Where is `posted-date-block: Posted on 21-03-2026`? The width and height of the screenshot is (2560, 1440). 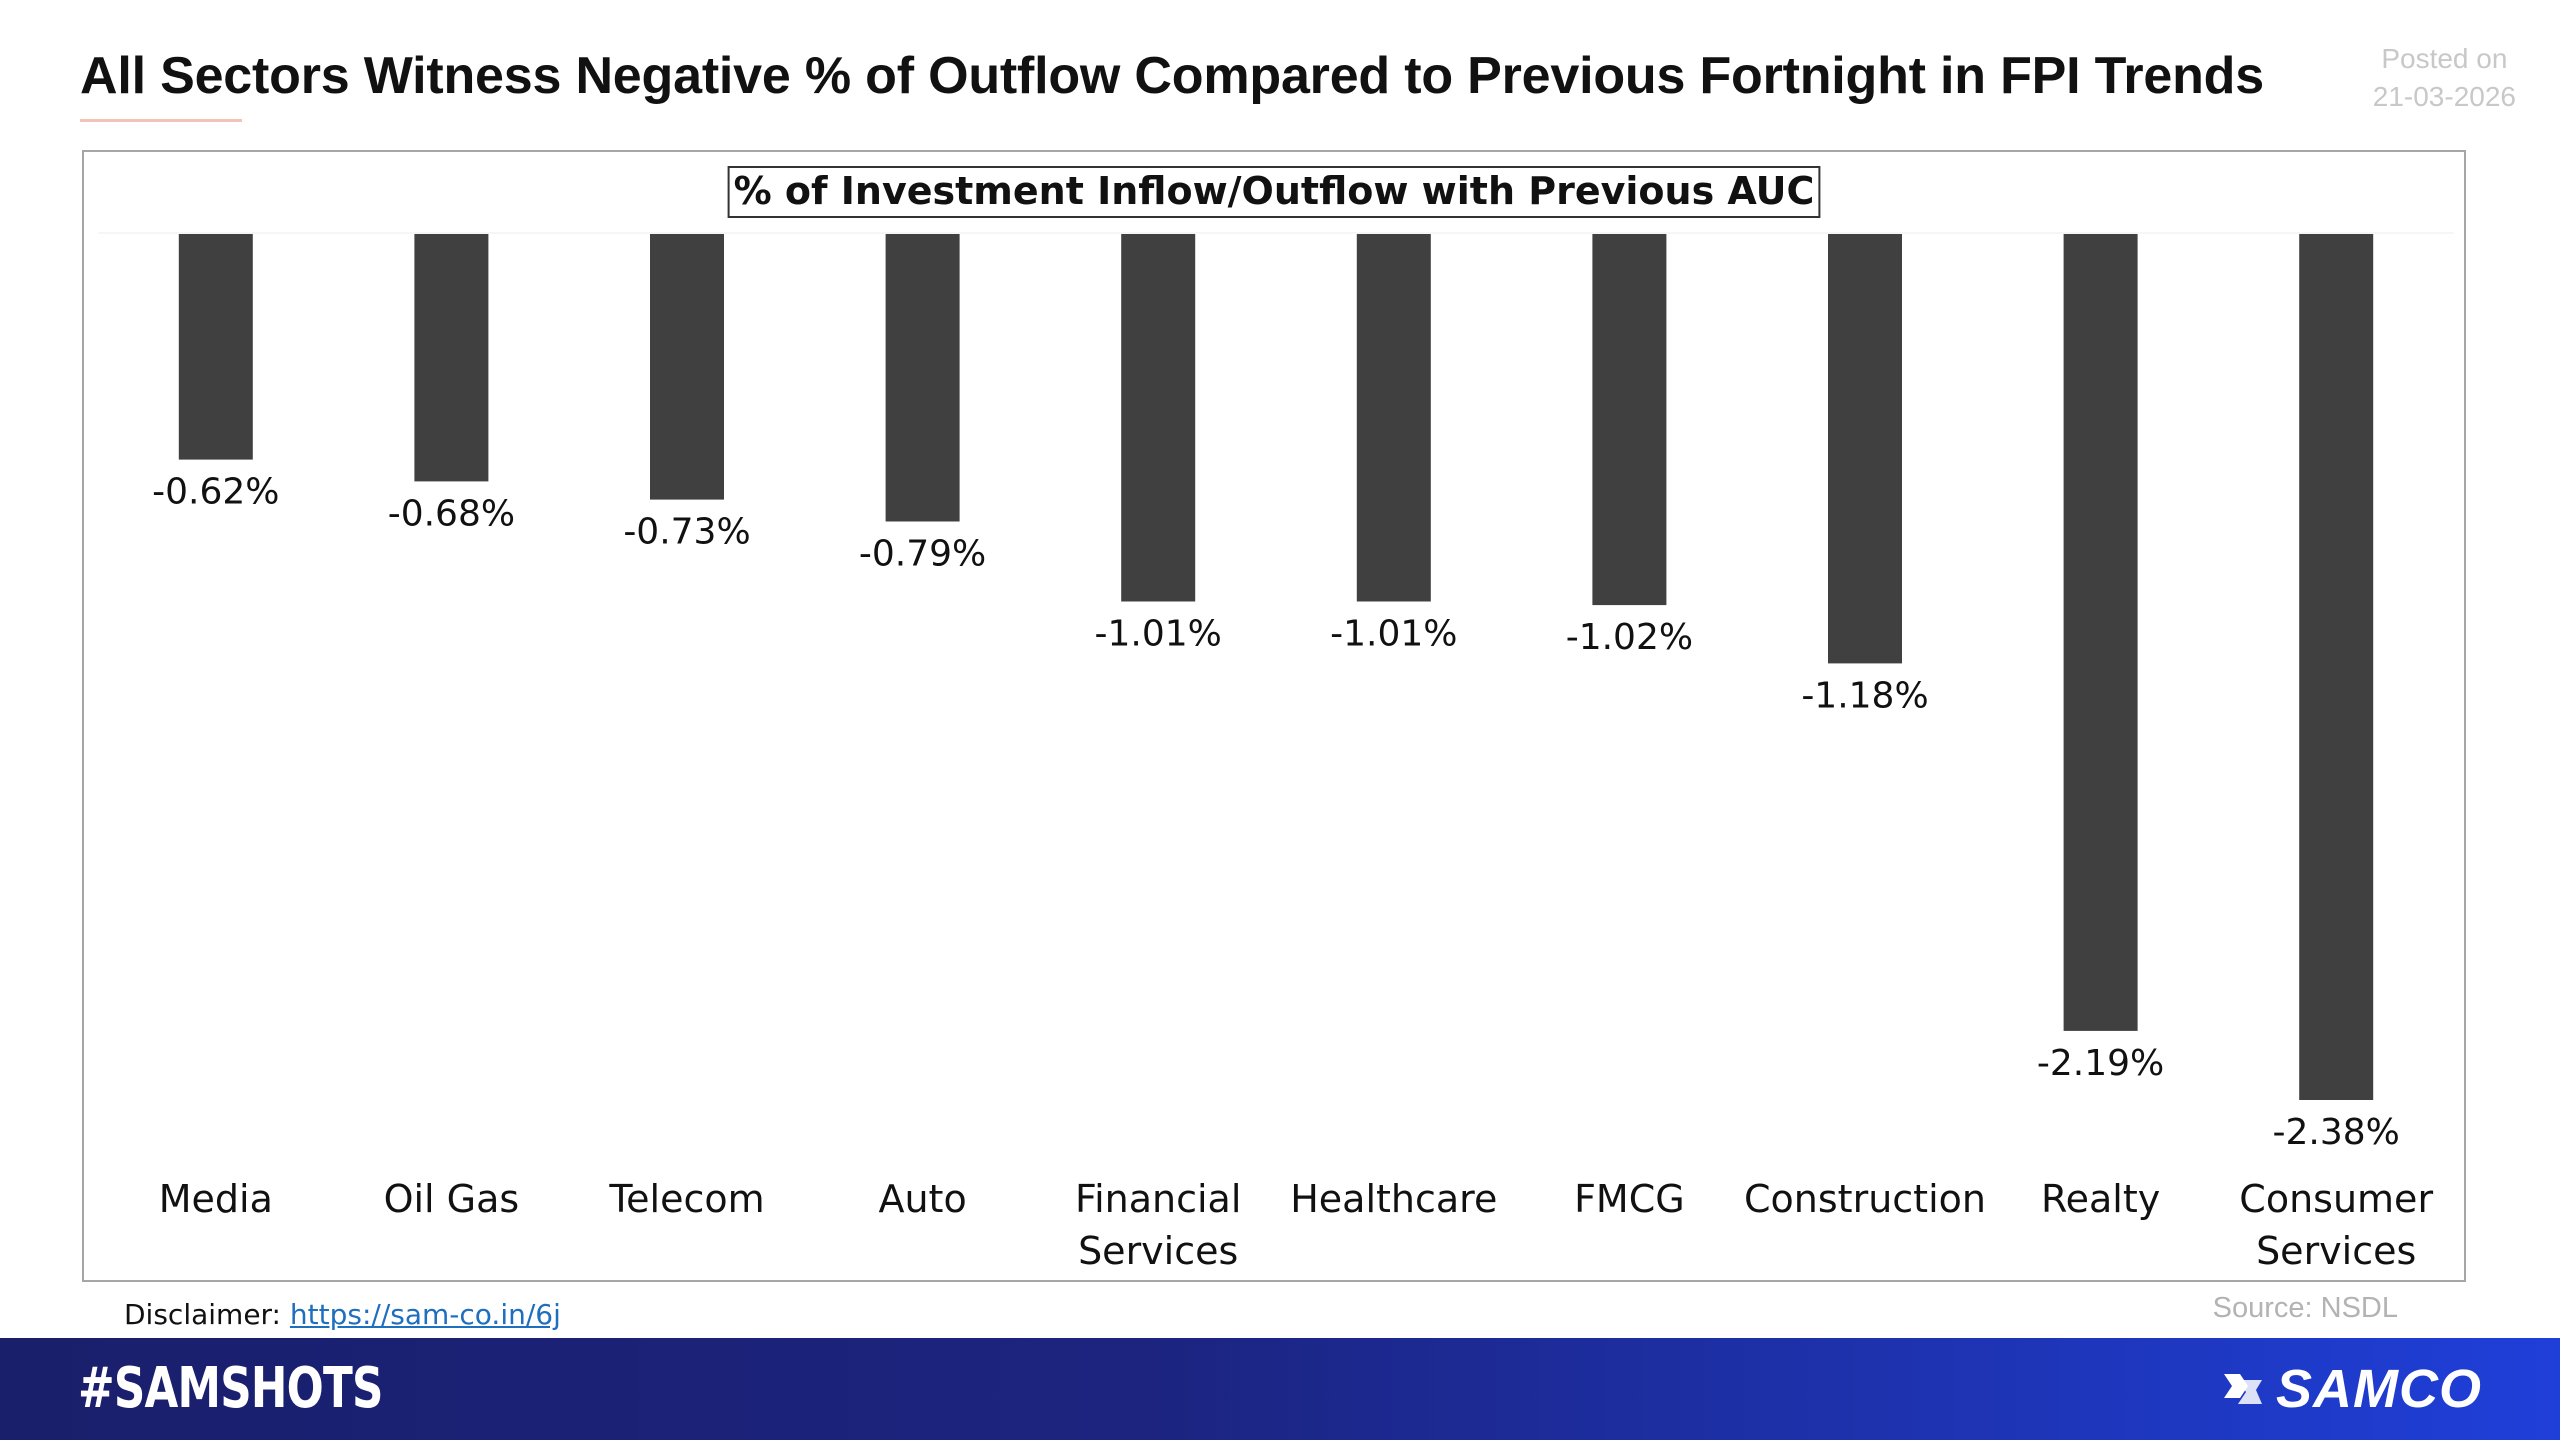 posted-date-block: Posted on 21-03-2026 is located at coordinates (2444, 78).